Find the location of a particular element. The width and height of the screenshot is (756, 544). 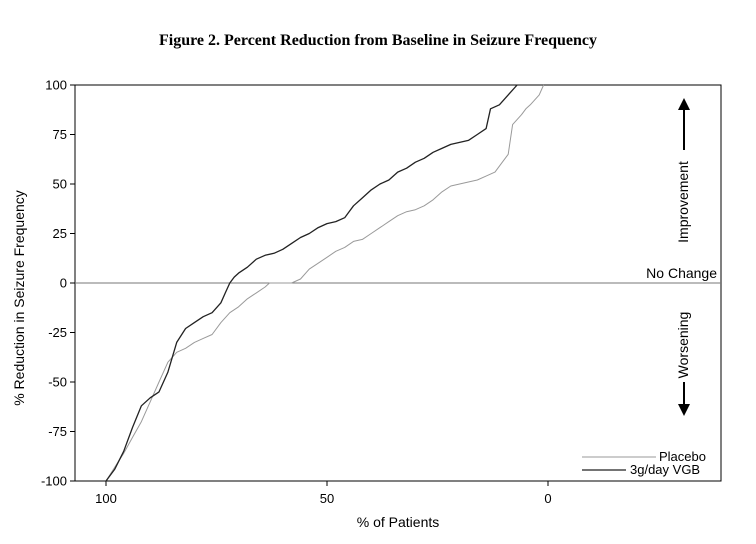

x-tick-label: 50 is located at coordinates (327, 498).